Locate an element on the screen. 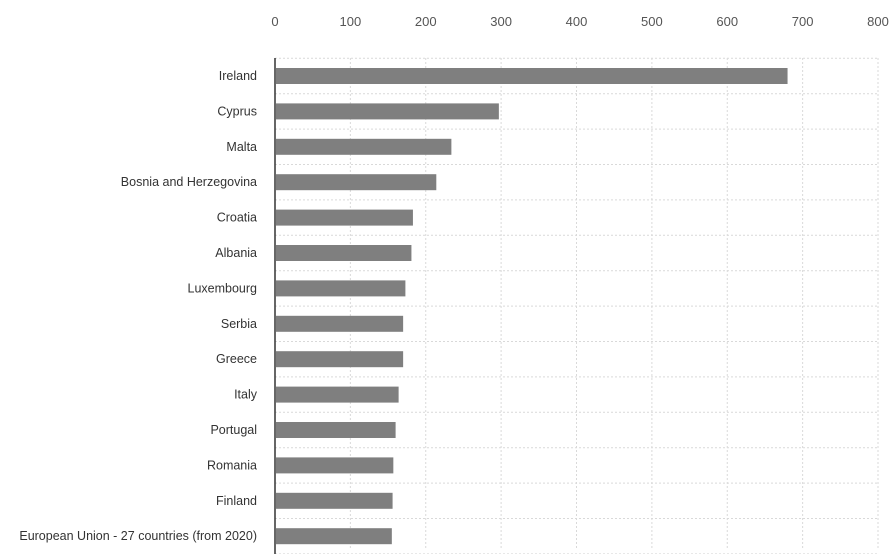 This screenshot has height=554, width=890. bar-cyprus is located at coordinates (387, 111).